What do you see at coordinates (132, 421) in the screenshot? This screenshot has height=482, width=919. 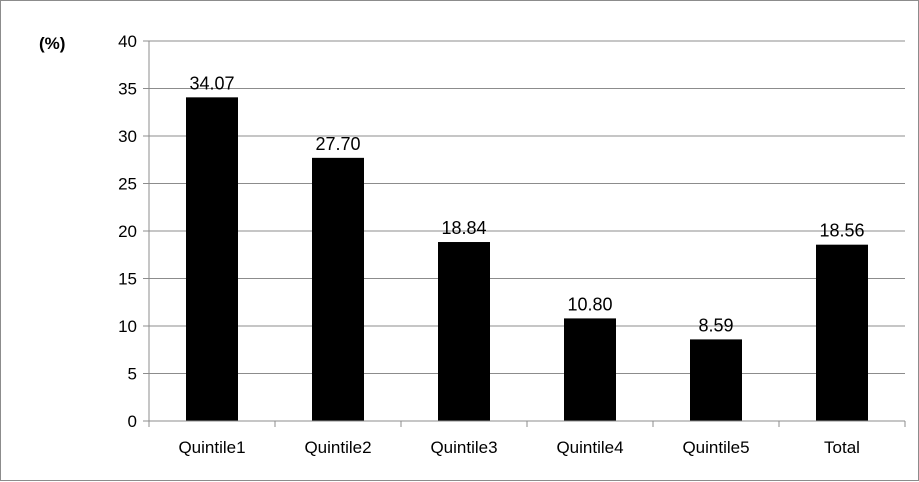 I see `y-tick-label-0: 0` at bounding box center [132, 421].